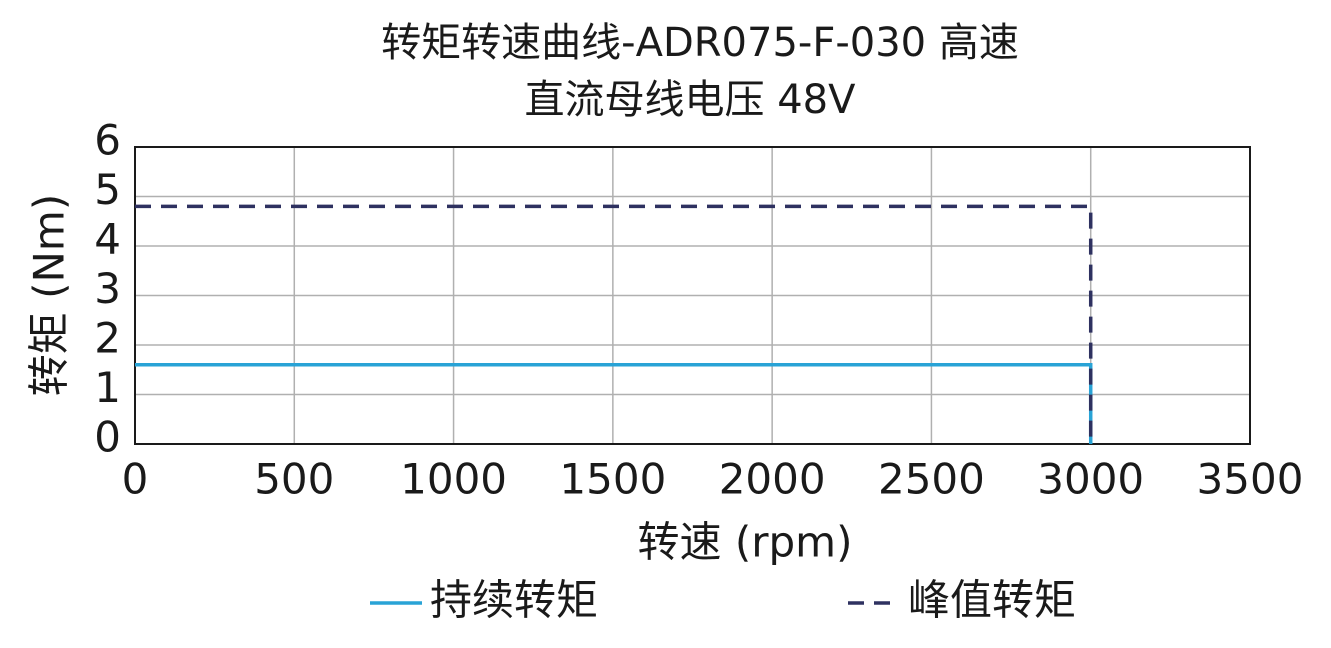 This screenshot has width=1331, height=648. What do you see at coordinates (514, 600) in the screenshot?
I see `legend-label: 持续转矩` at bounding box center [514, 600].